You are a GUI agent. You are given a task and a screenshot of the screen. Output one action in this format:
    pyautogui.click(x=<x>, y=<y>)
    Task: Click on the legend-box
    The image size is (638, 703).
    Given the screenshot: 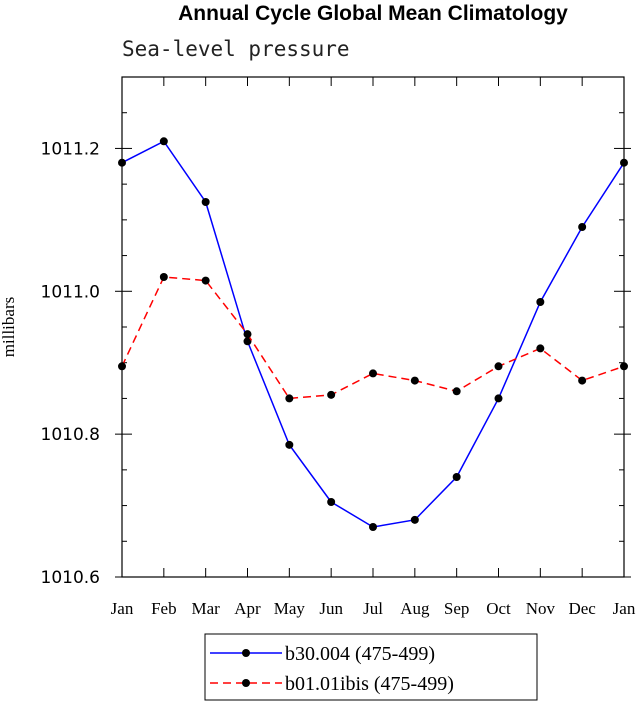 What is the action you would take?
    pyautogui.click(x=371, y=667)
    